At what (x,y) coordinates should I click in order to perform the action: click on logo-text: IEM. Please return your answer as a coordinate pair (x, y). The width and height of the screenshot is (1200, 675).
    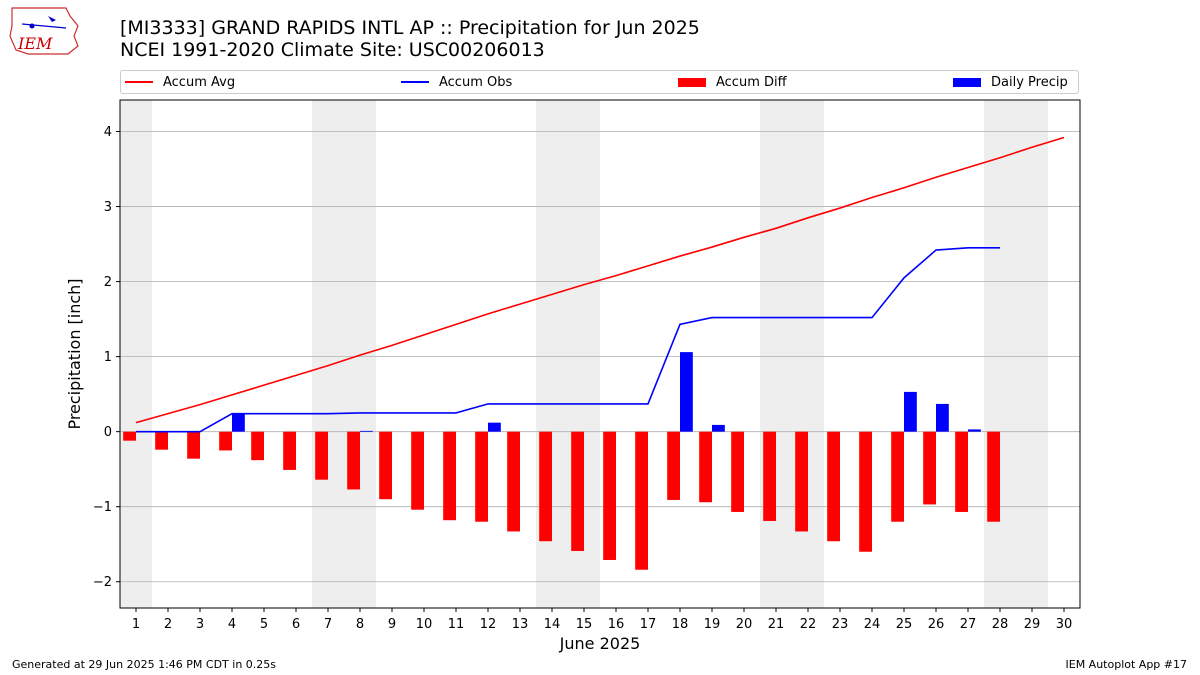
    Looking at the image, I should click on (35, 43).